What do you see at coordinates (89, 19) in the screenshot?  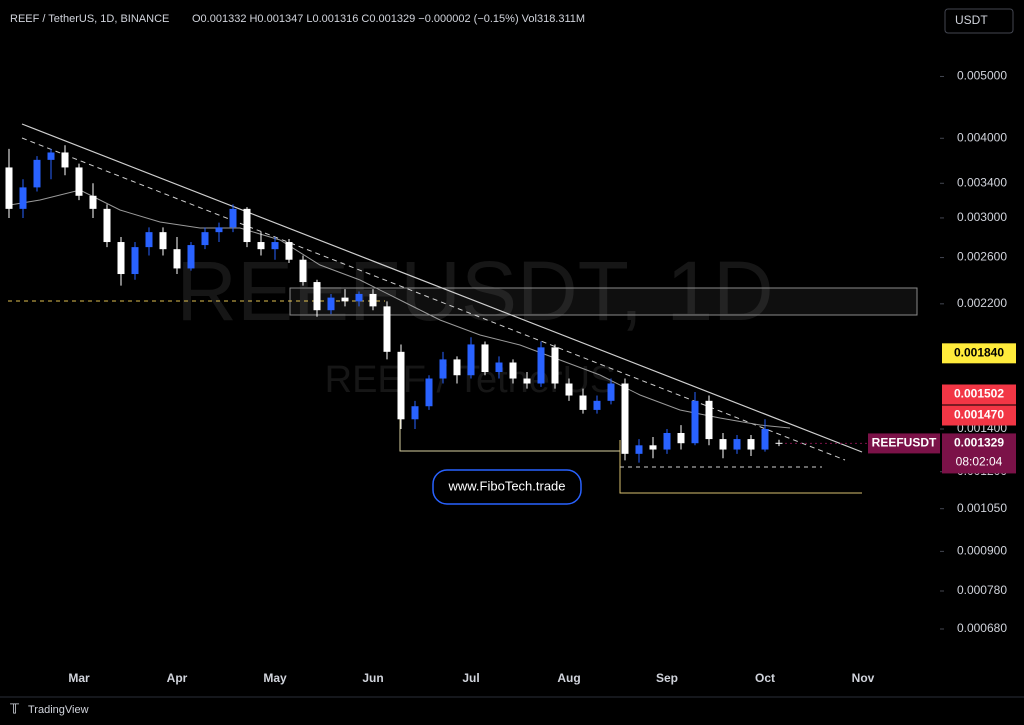 I see `chart-title: REEF / TetherUS, 1D, BINANCE` at bounding box center [89, 19].